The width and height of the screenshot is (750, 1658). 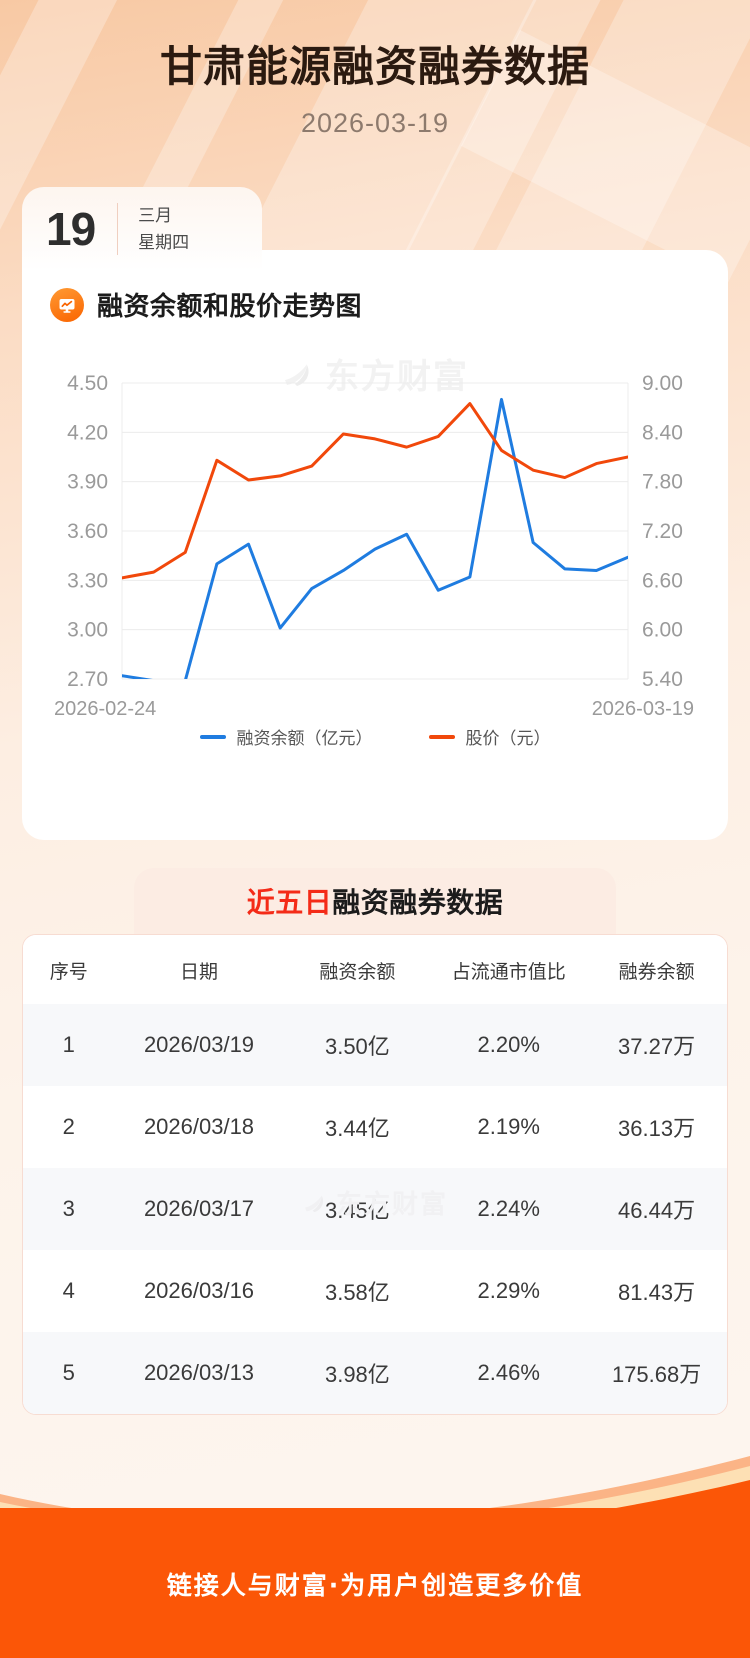 I want to click on cell-margin-balance: 3.58亿, so click(x=357, y=1292).